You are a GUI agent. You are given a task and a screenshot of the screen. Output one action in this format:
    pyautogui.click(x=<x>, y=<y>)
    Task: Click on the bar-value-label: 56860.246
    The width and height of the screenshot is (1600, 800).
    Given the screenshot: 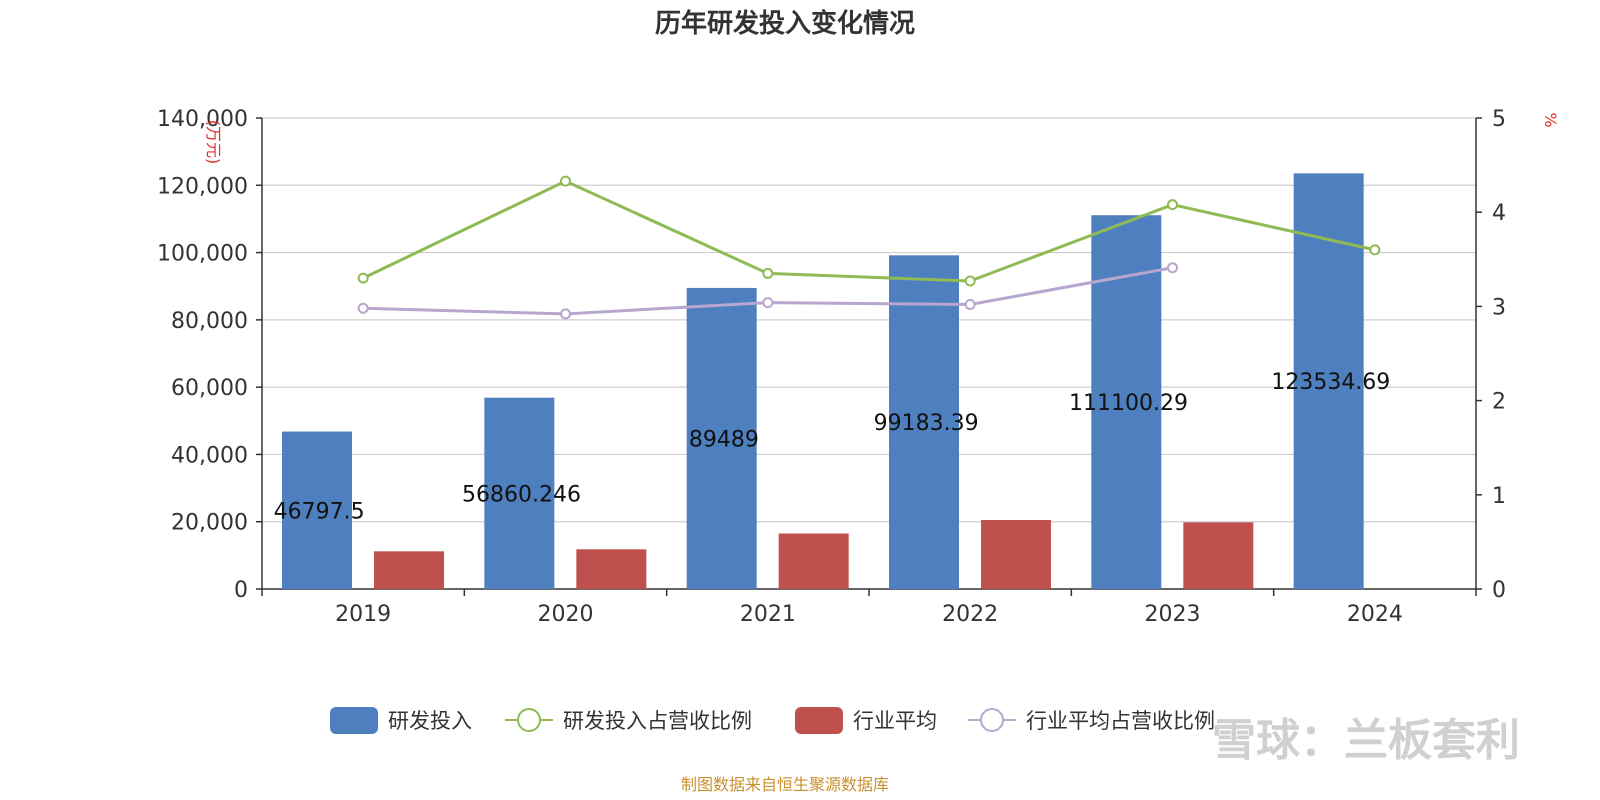 What is the action you would take?
    pyautogui.click(x=521, y=494)
    